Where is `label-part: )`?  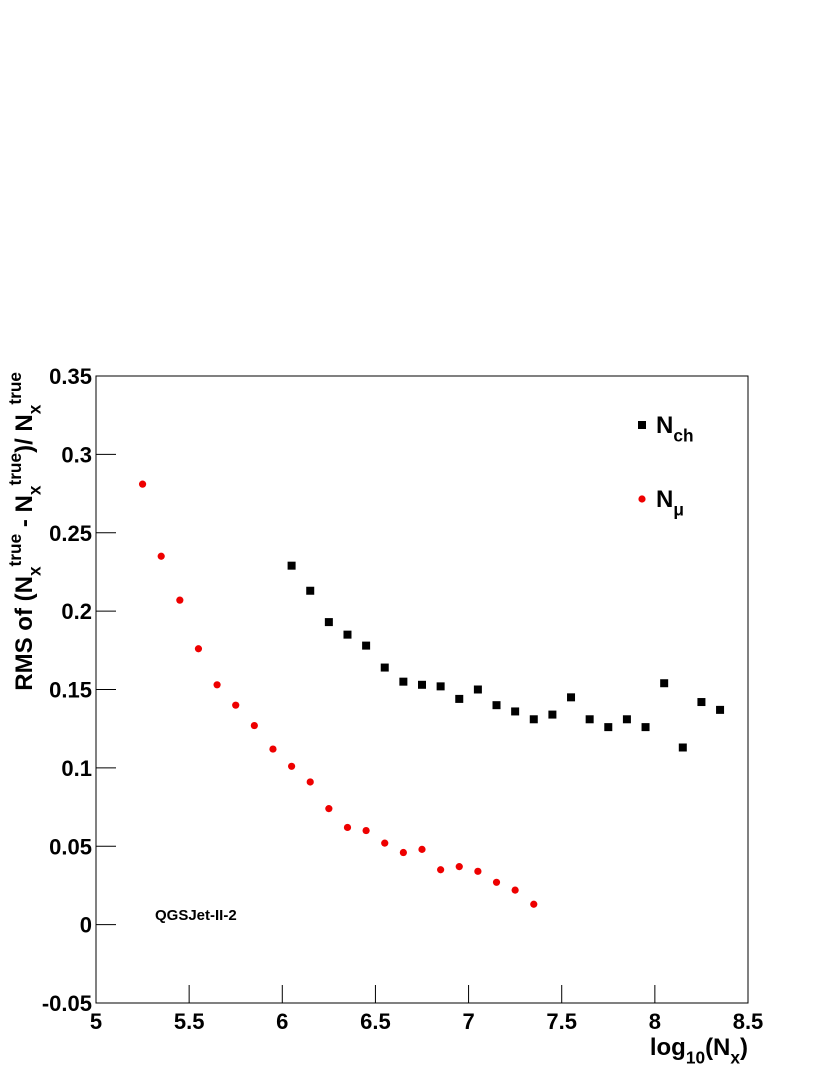
label-part: ) is located at coordinates (744, 1047).